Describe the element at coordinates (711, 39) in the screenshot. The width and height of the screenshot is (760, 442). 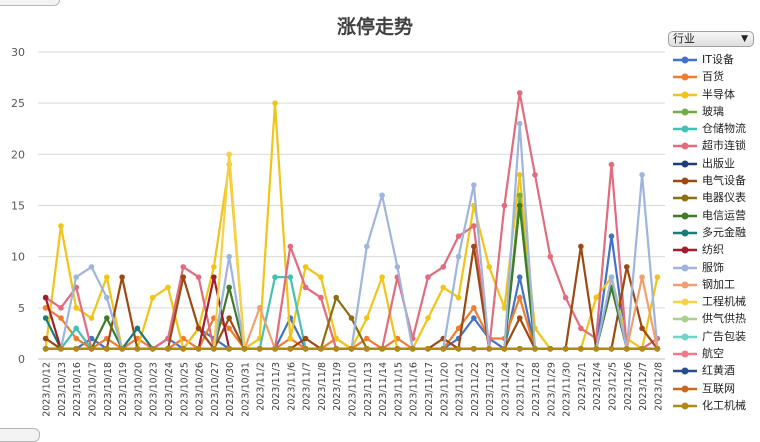
I see `industry-filter-dropdown: 行业 ▼` at that location.